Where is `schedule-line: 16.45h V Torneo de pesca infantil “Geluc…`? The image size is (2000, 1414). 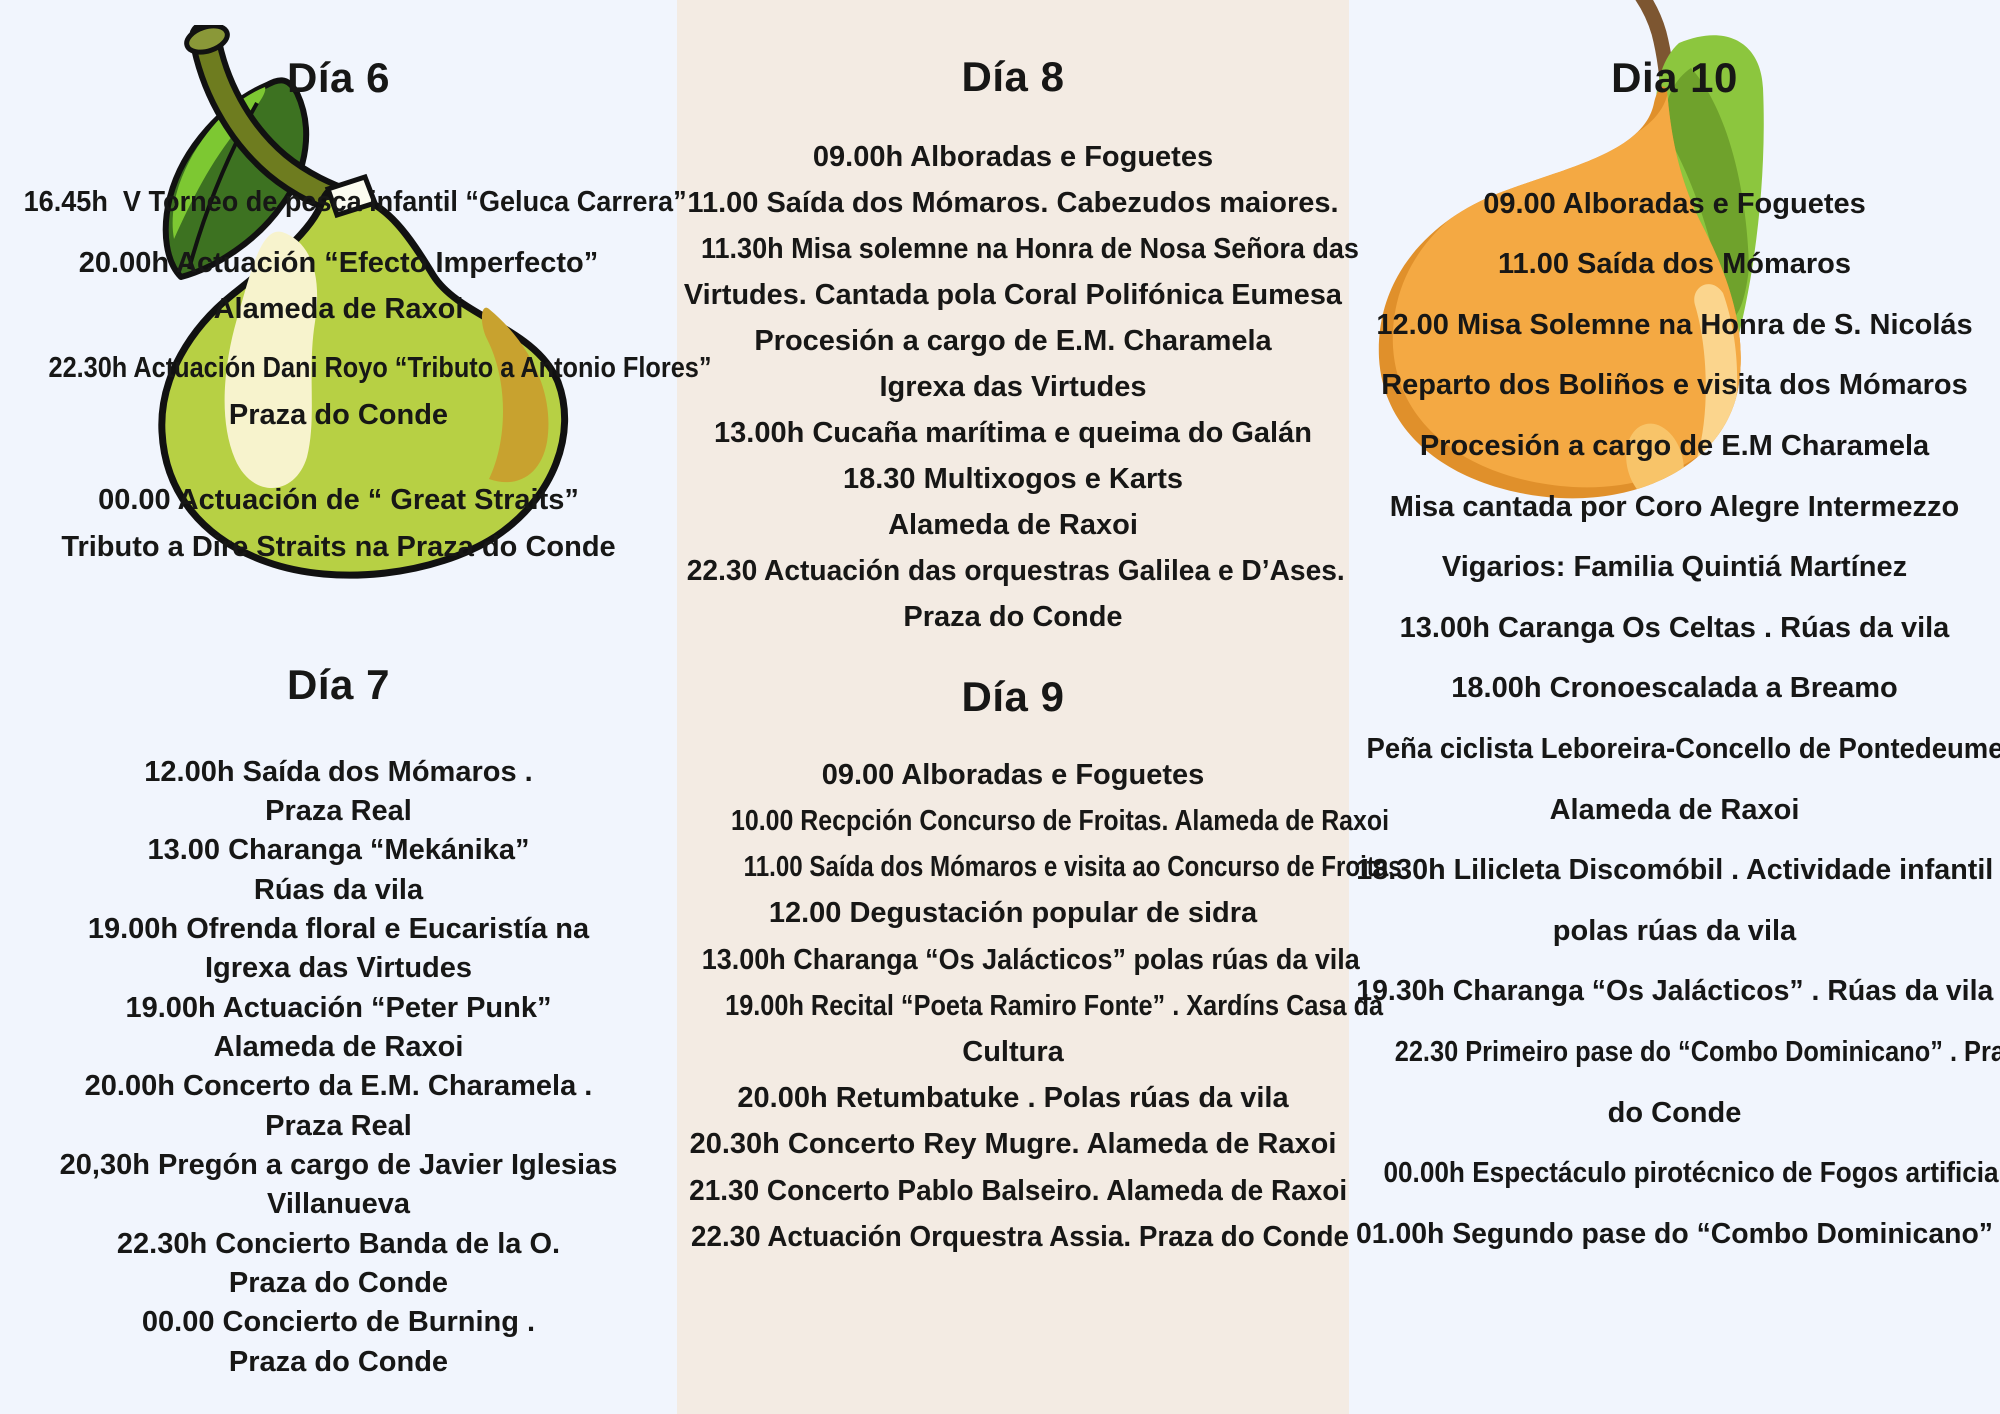
schedule-line: 16.45h V Torneo de pesca infantil “Geluc… is located at coordinates (343, 202).